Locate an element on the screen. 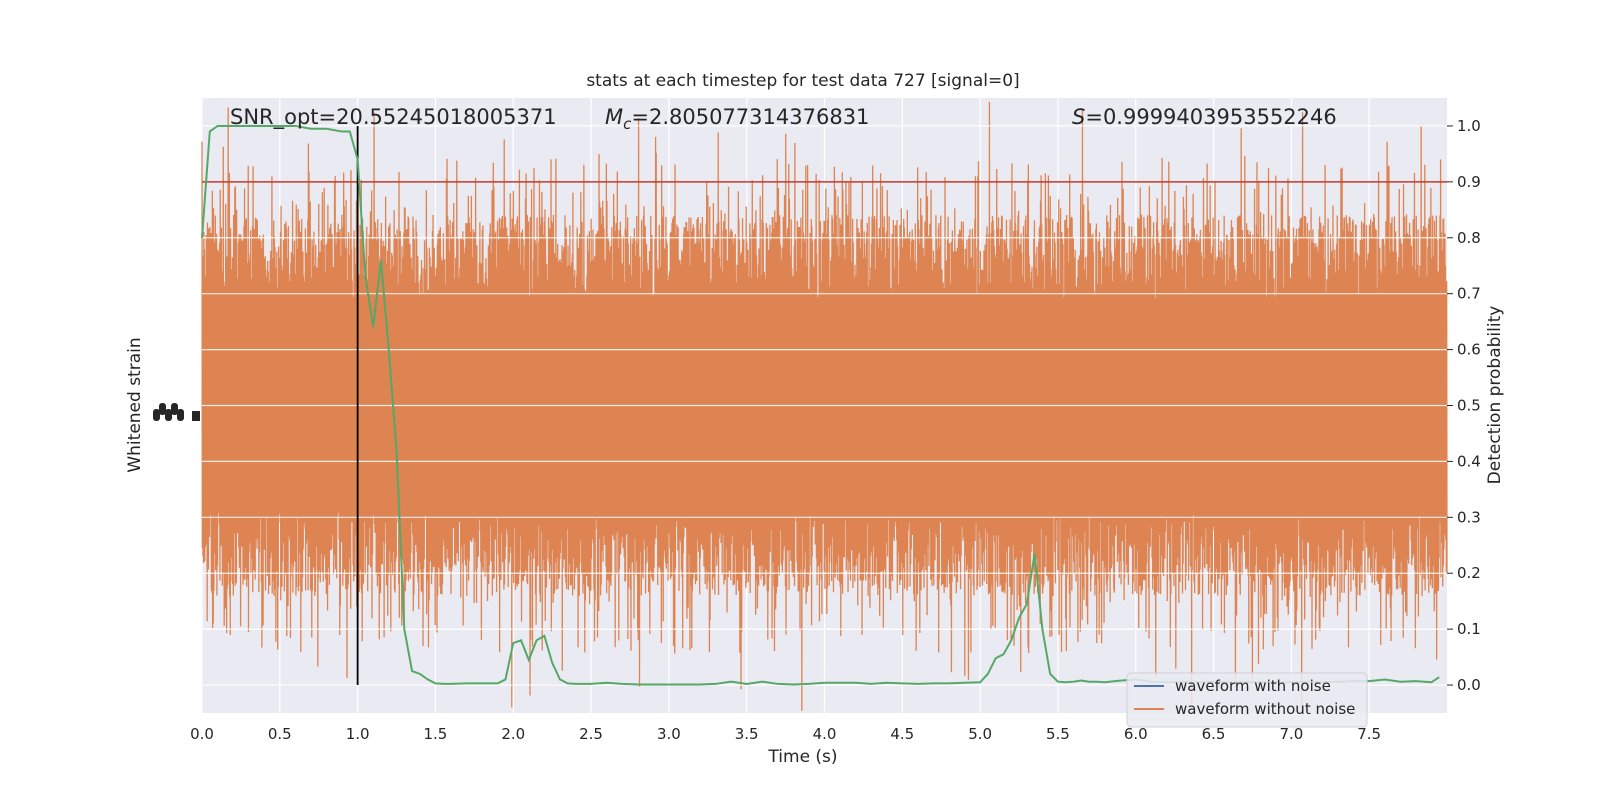  y-right-tick-label: 0.1 is located at coordinates (1469, 629).